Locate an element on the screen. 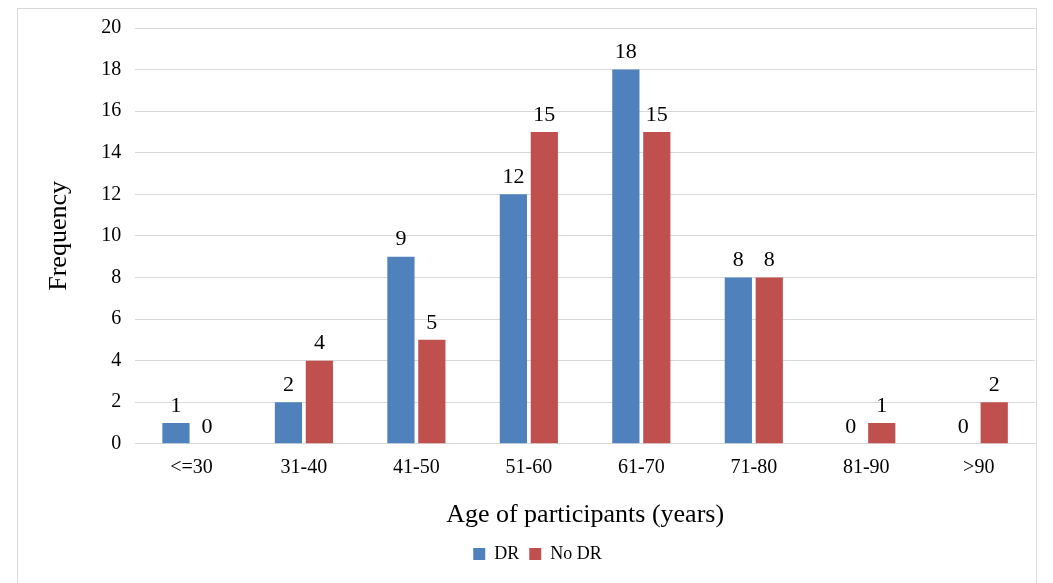 This screenshot has height=583, width=1053. x-tick-label: 51-60 is located at coordinates (529, 466).